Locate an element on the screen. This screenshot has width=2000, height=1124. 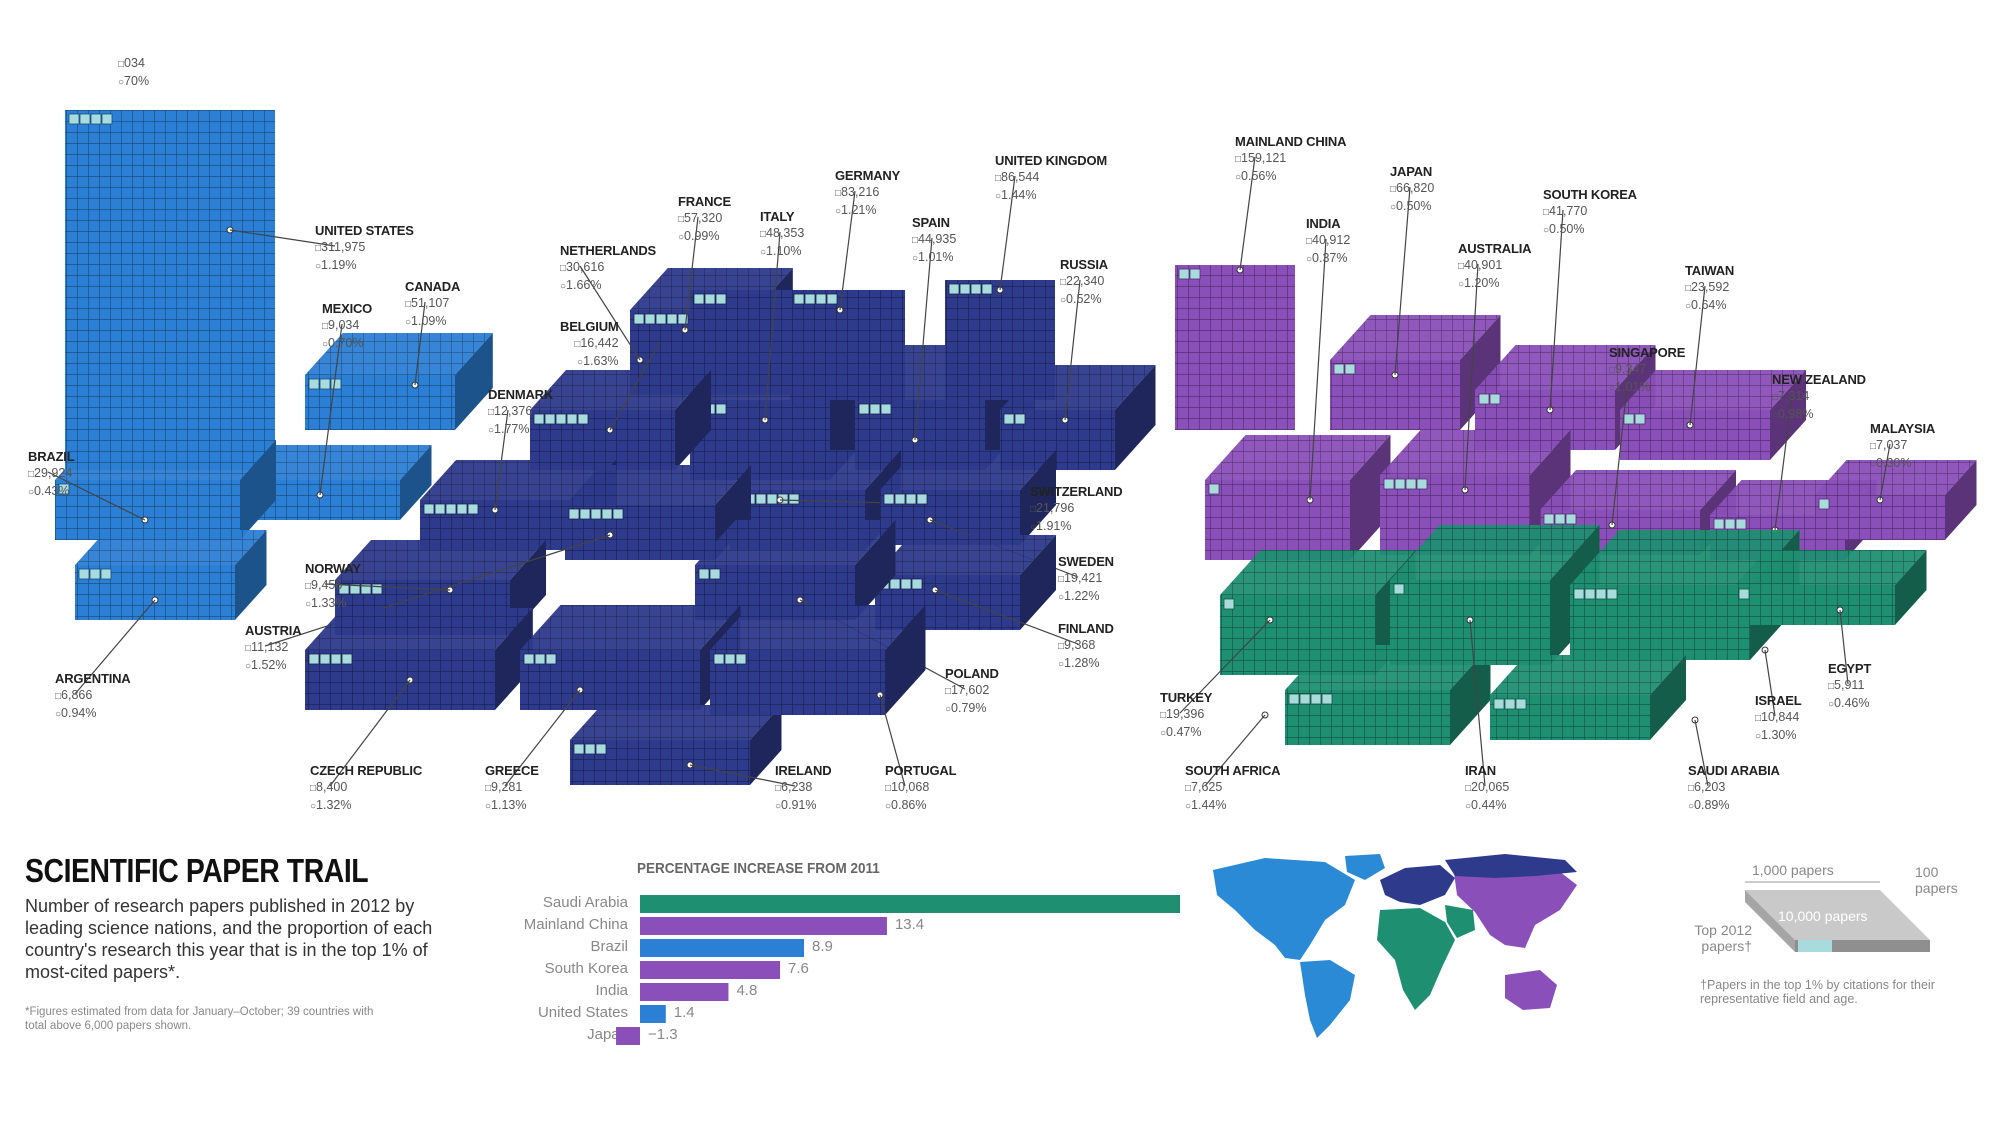
highlight-cell-japan is located at coordinates (1350, 369).